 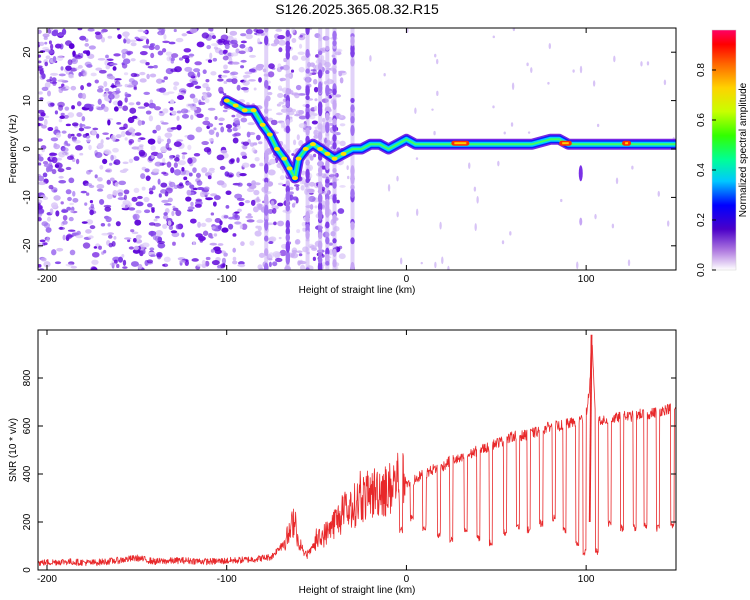 What do you see at coordinates (581, 221) in the screenshot?
I see `vertical-feature` at bounding box center [581, 221].